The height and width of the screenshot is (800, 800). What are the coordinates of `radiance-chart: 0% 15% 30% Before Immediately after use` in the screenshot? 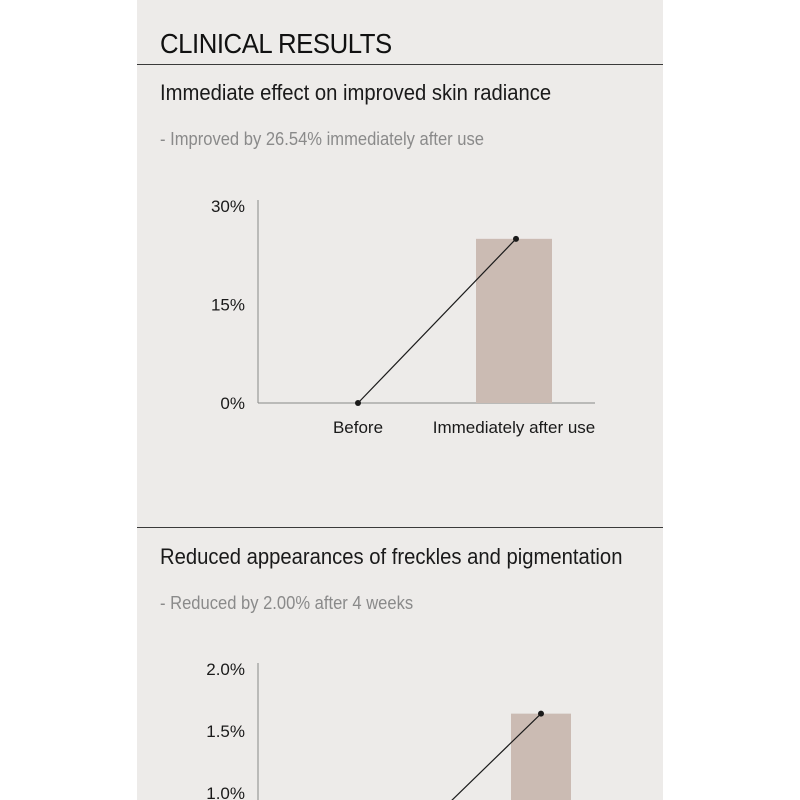 It's located at (403, 317).